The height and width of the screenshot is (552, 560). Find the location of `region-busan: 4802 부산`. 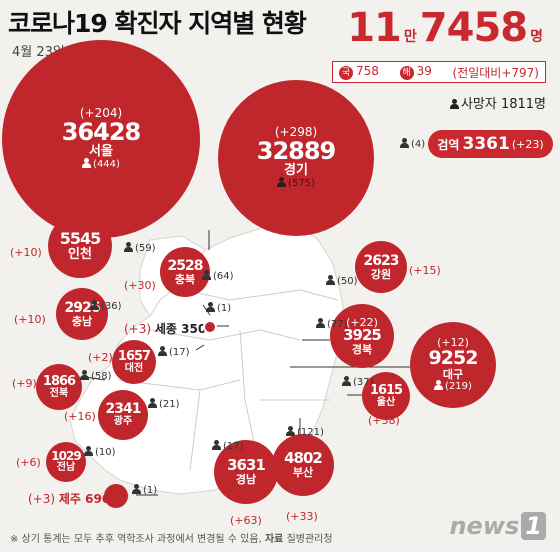

region-busan: 4802 부산 is located at coordinates (303, 465).